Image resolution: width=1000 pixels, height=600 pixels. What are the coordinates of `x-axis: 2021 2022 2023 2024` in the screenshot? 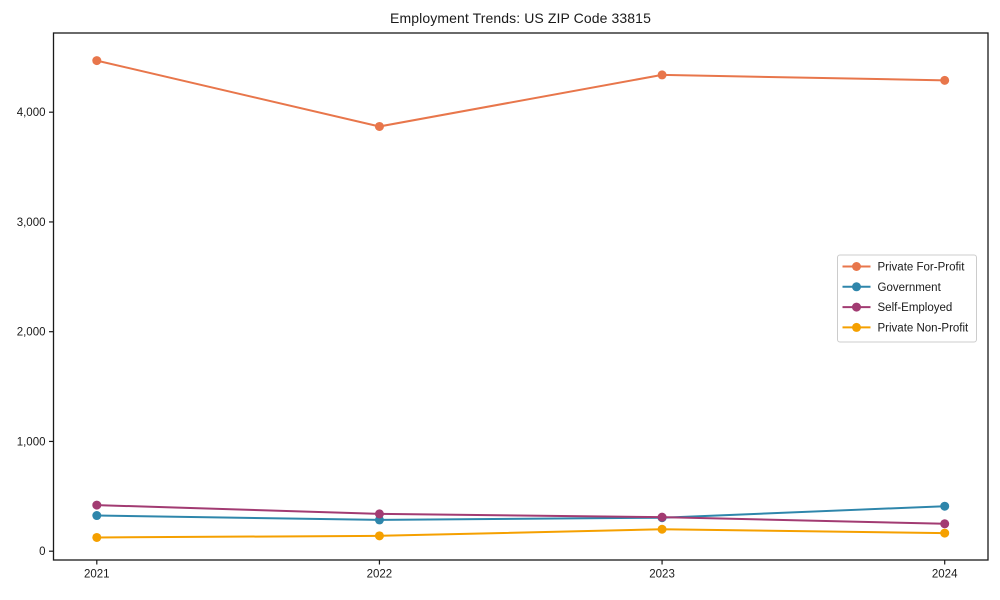 It's located at (521, 570).